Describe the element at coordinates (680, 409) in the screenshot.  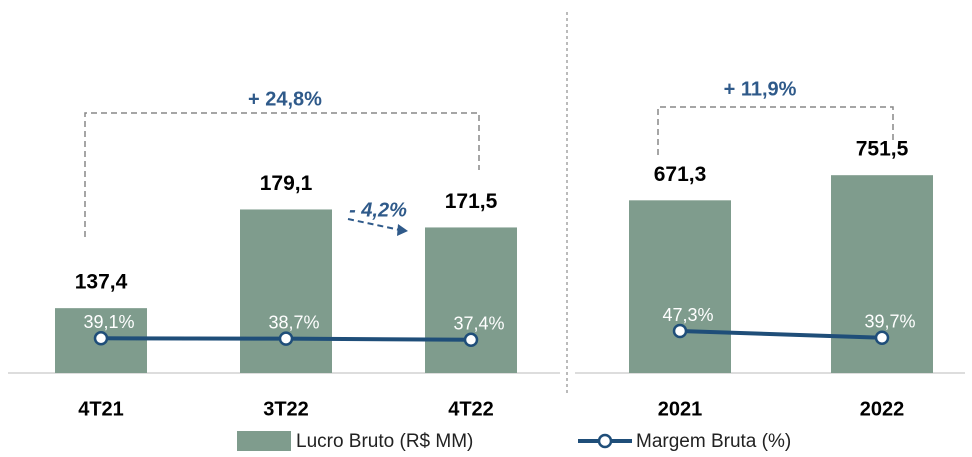
I see `x-tick-label: 2021` at that location.